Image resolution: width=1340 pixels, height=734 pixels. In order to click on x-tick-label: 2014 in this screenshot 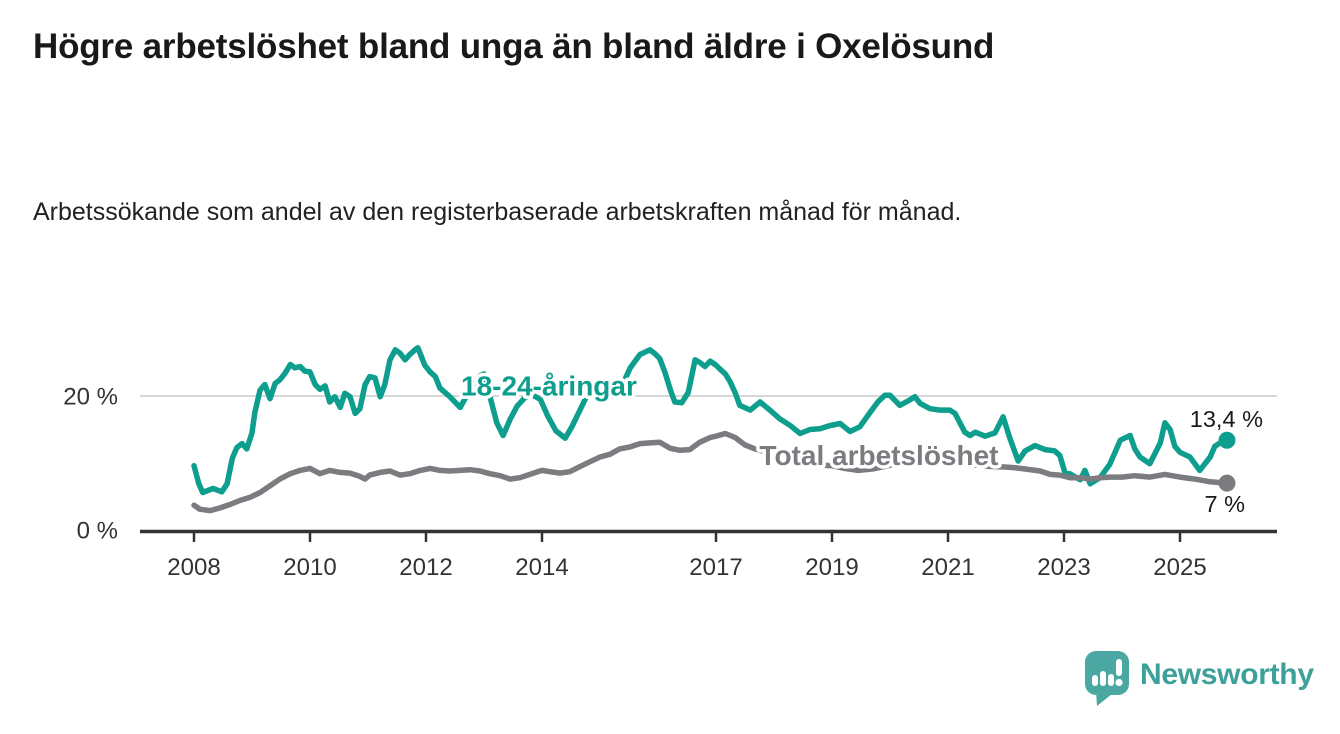, I will do `click(541, 567)`.